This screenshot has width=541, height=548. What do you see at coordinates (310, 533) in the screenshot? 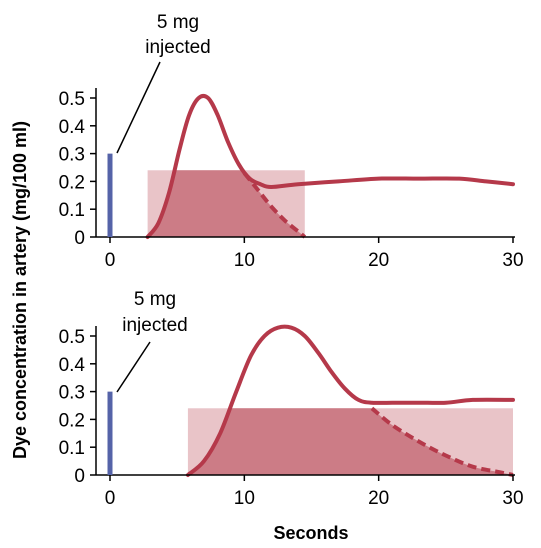
I see `x-axis-title: Seconds` at bounding box center [310, 533].